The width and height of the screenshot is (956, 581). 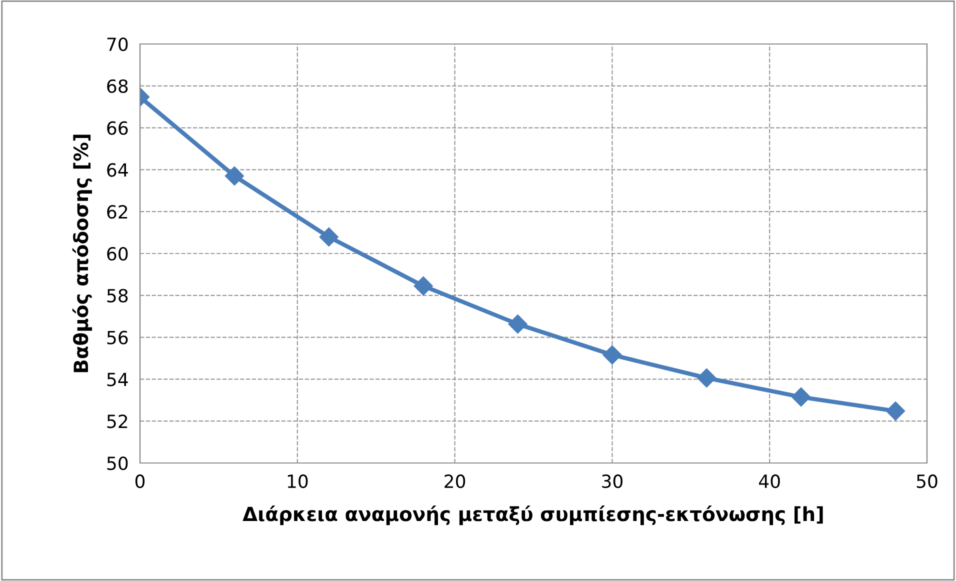 What do you see at coordinates (117, 295) in the screenshot?
I see `y-tick-label: 58` at bounding box center [117, 295].